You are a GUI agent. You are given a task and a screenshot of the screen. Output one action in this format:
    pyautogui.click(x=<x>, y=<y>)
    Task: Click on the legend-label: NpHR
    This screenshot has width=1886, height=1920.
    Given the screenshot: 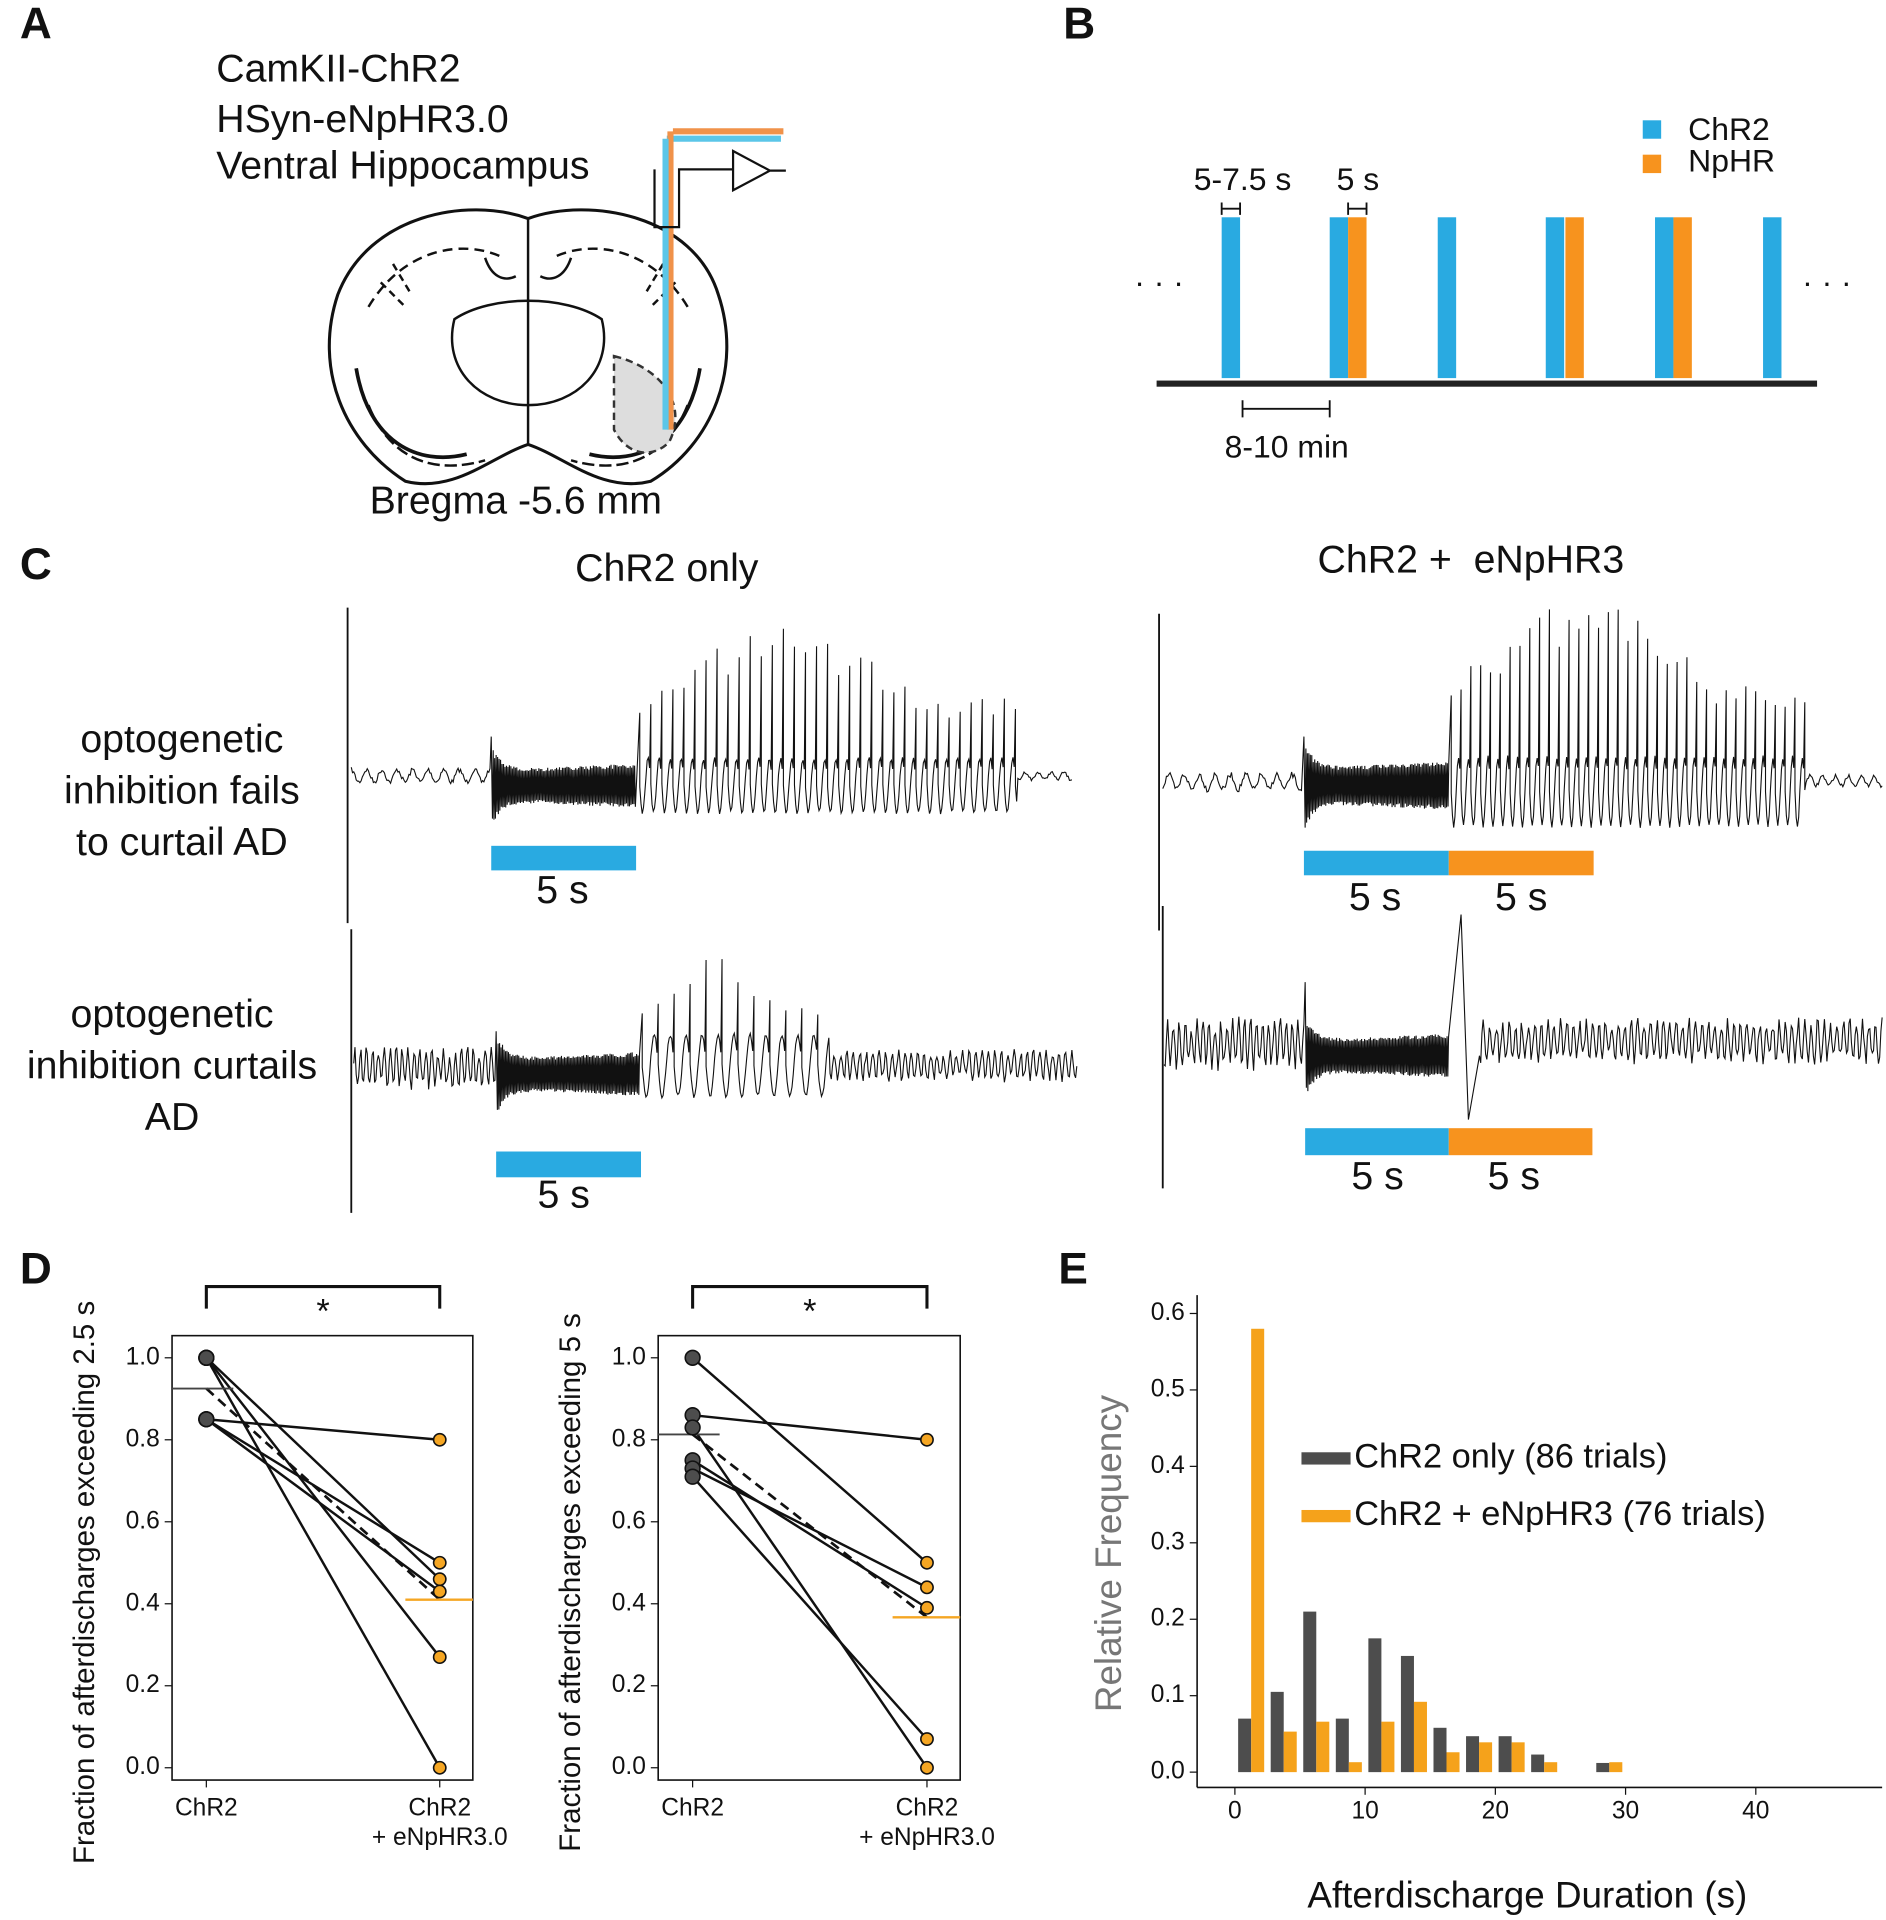 What is the action you would take?
    pyautogui.click(x=1731, y=161)
    